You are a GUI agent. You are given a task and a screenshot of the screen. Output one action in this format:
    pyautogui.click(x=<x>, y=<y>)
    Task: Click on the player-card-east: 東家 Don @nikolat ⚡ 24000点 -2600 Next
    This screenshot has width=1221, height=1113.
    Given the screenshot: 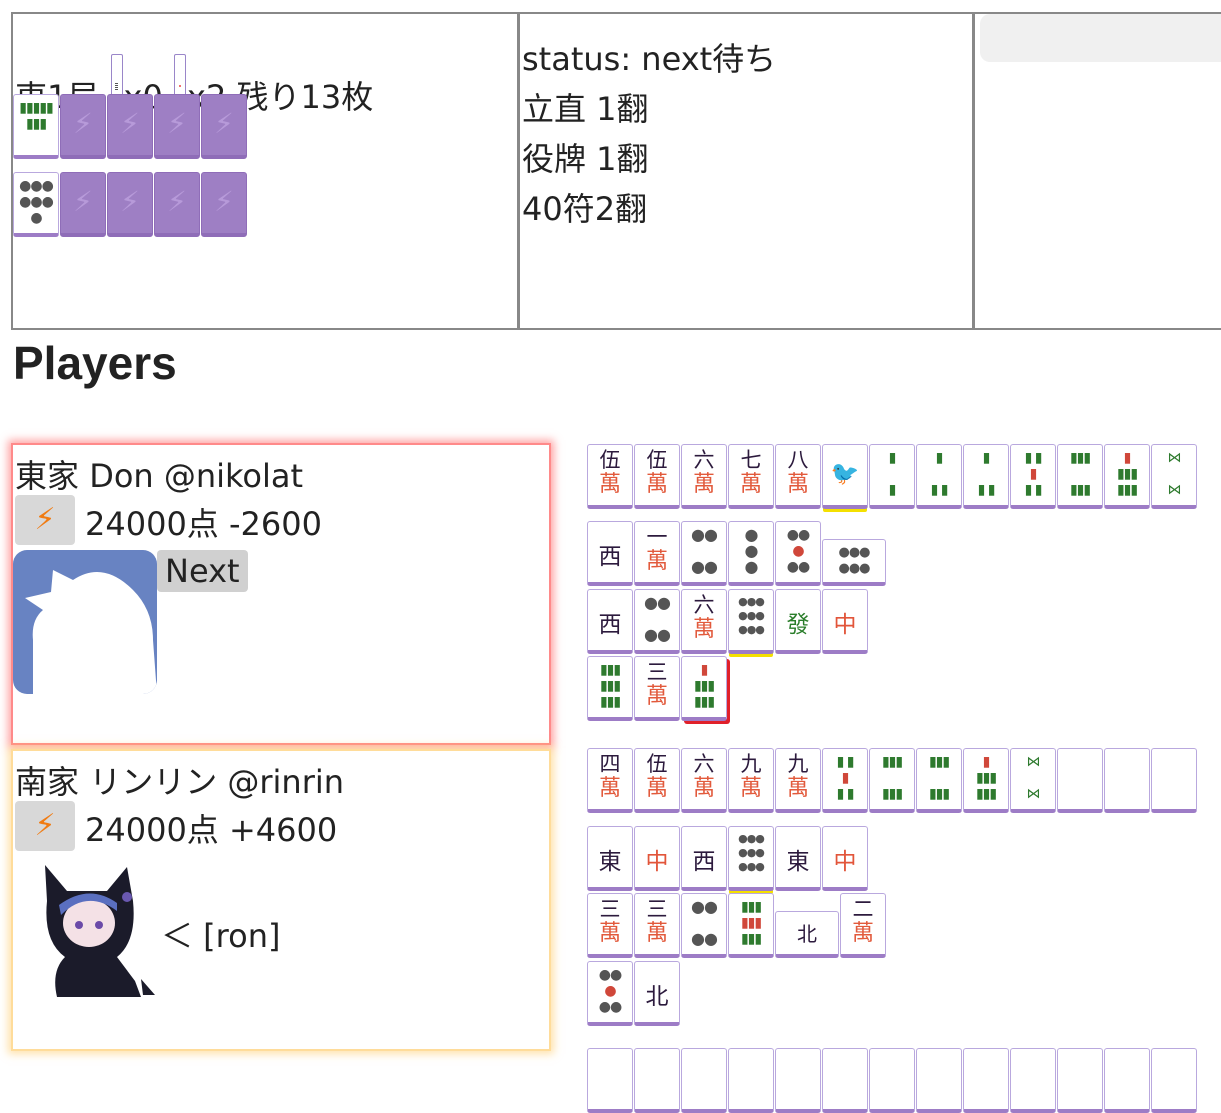 What is the action you would take?
    pyautogui.click(x=281, y=594)
    